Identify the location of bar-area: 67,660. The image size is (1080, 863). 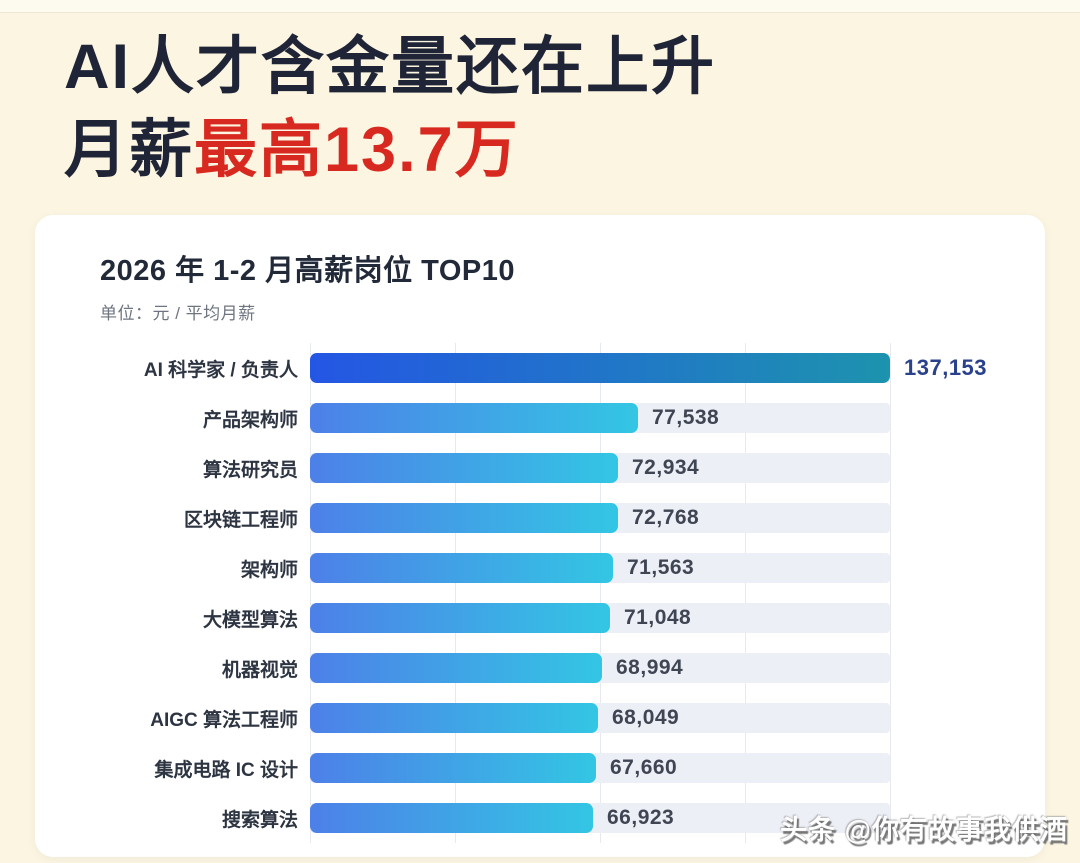
(677, 768).